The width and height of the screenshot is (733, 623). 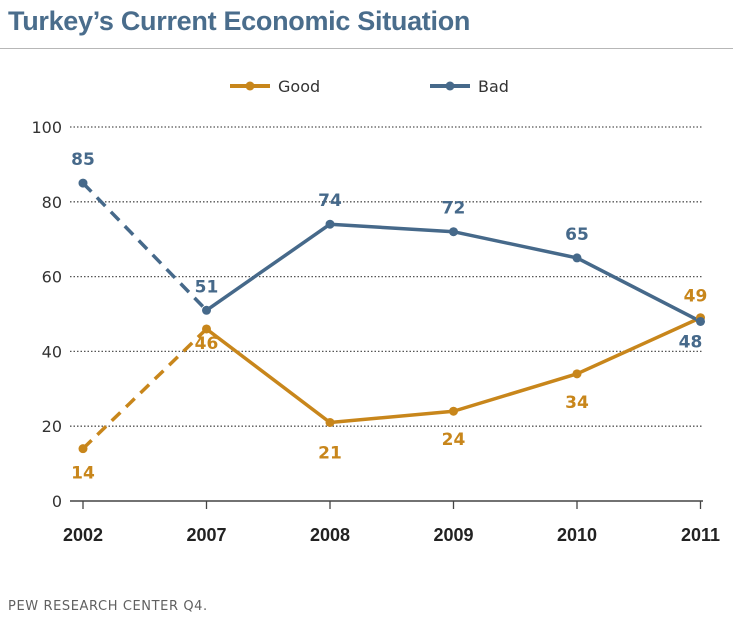 What do you see at coordinates (369, 86) in the screenshot?
I see `legend: Good Bad` at bounding box center [369, 86].